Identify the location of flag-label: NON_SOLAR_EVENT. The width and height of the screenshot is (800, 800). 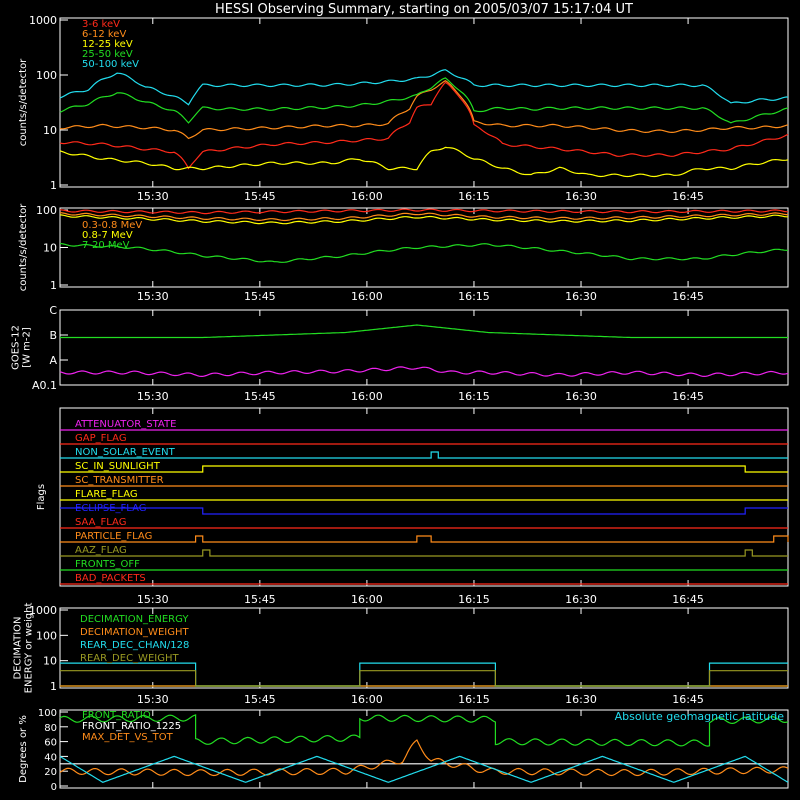
(125, 452).